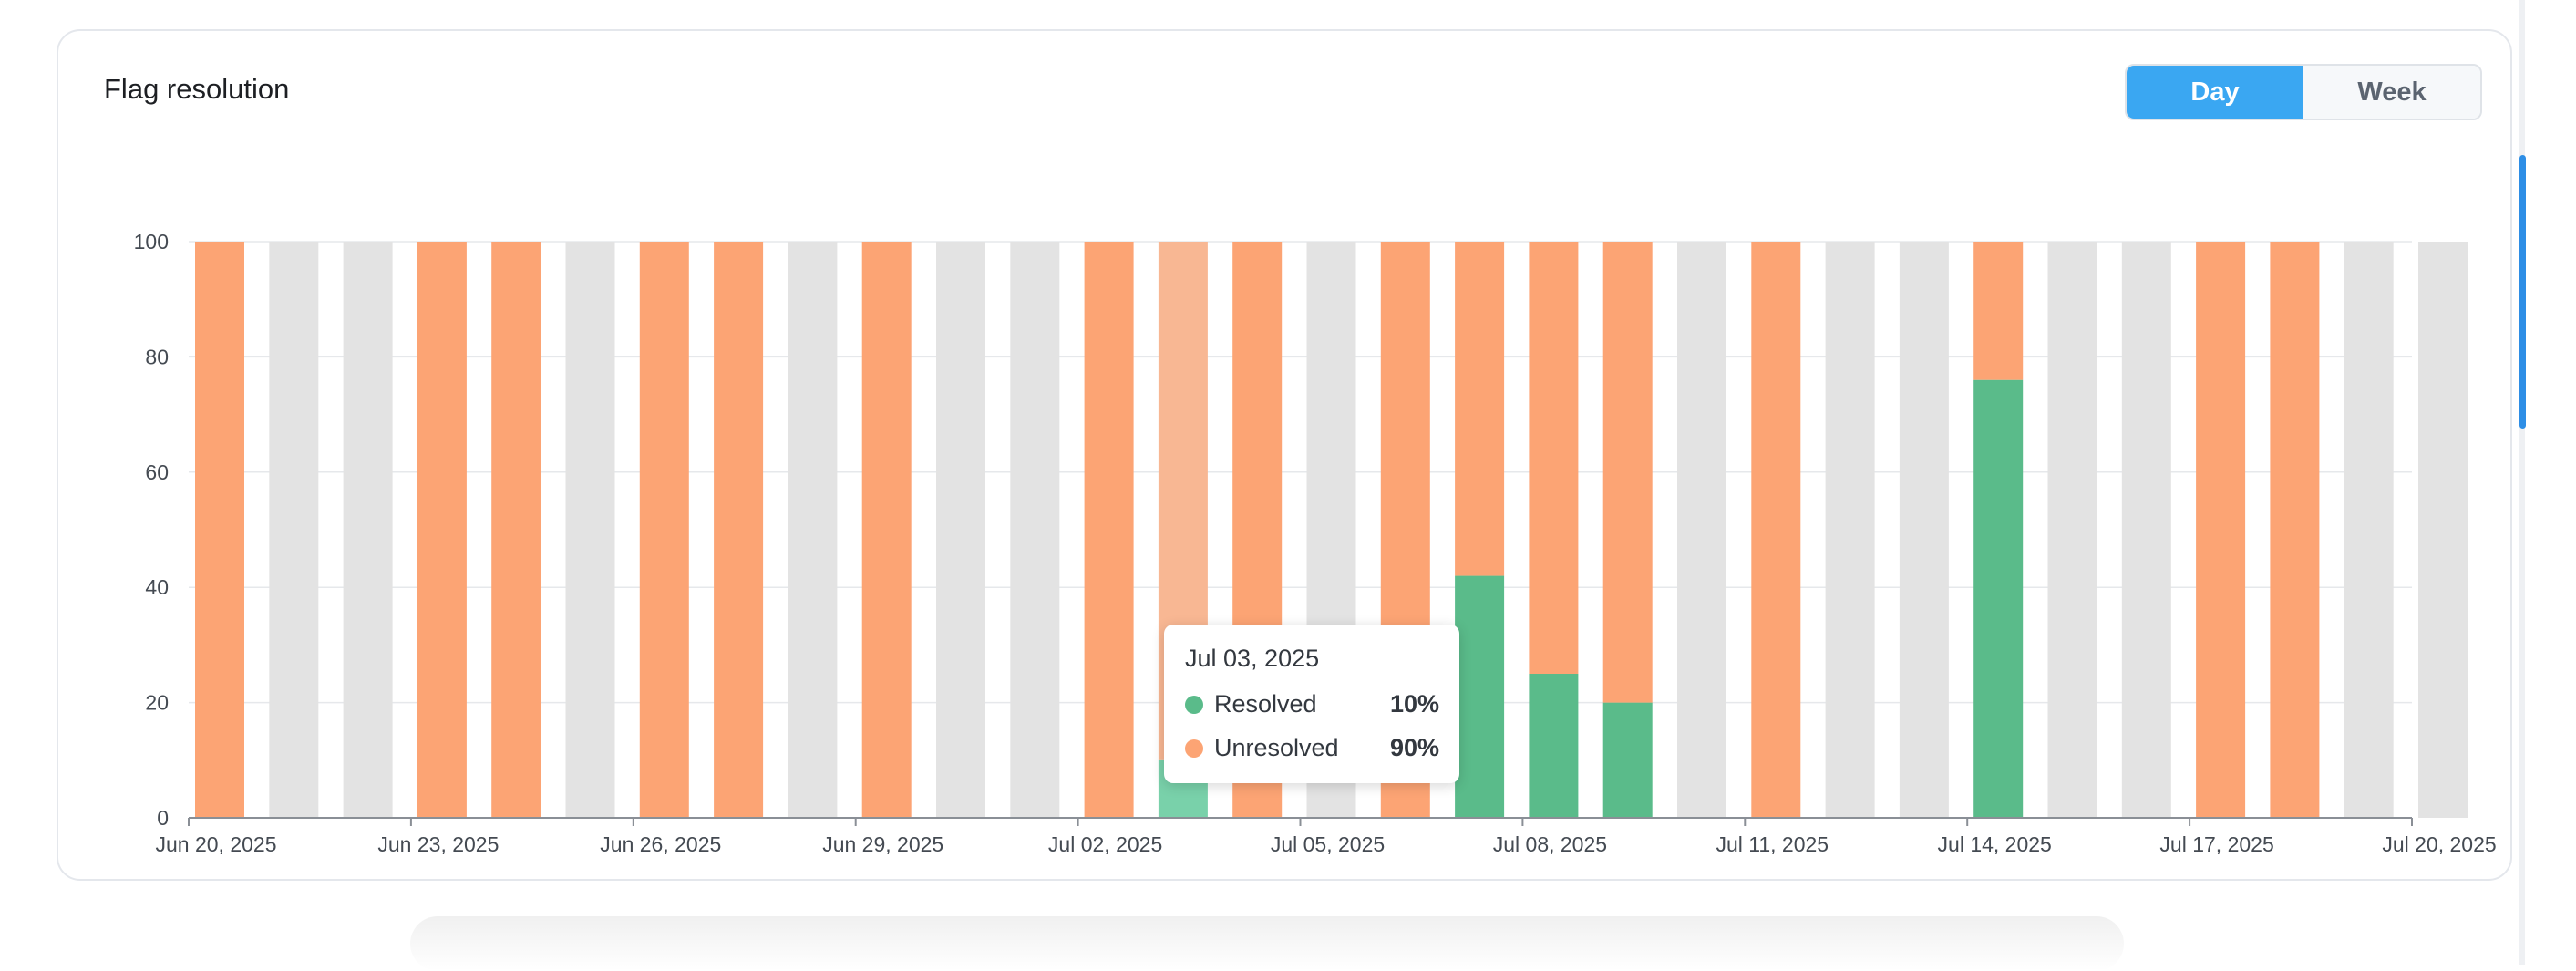 This screenshot has width=2576, height=971. Describe the element at coordinates (2439, 844) in the screenshot. I see `x-tick-label: Jul 20, 2025` at that location.